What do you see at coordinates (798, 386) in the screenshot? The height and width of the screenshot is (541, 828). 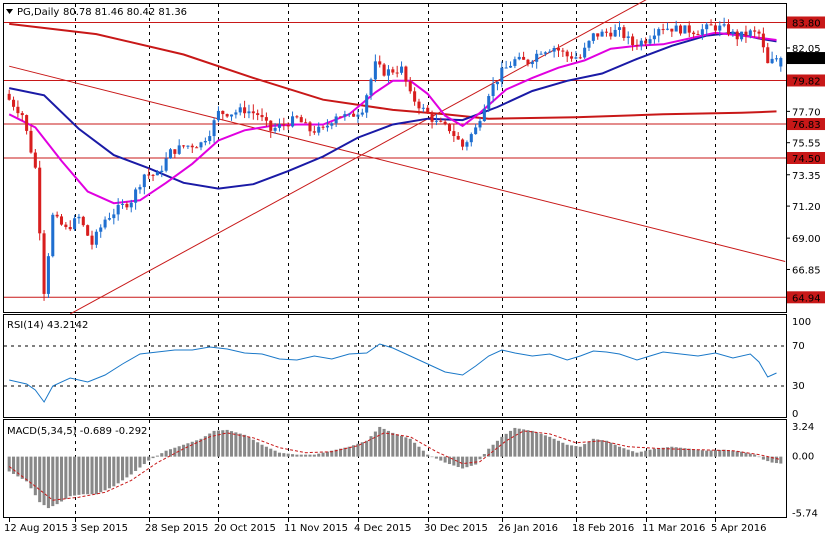 I see `rsi-tick-label: 30` at bounding box center [798, 386].